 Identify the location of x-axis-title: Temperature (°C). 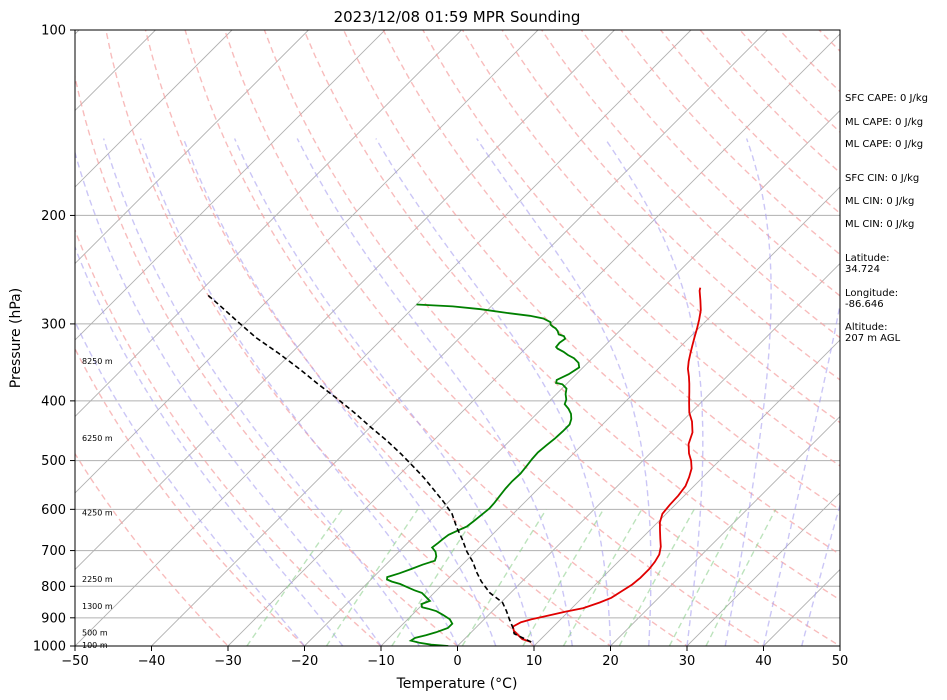
(457, 684).